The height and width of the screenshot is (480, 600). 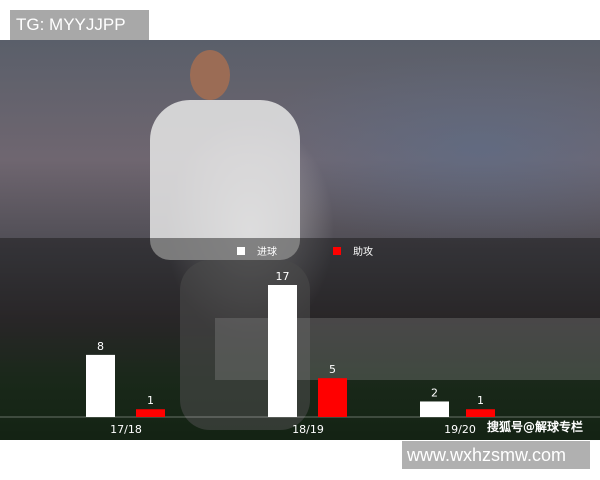 I want to click on player-head, so click(x=210, y=75).